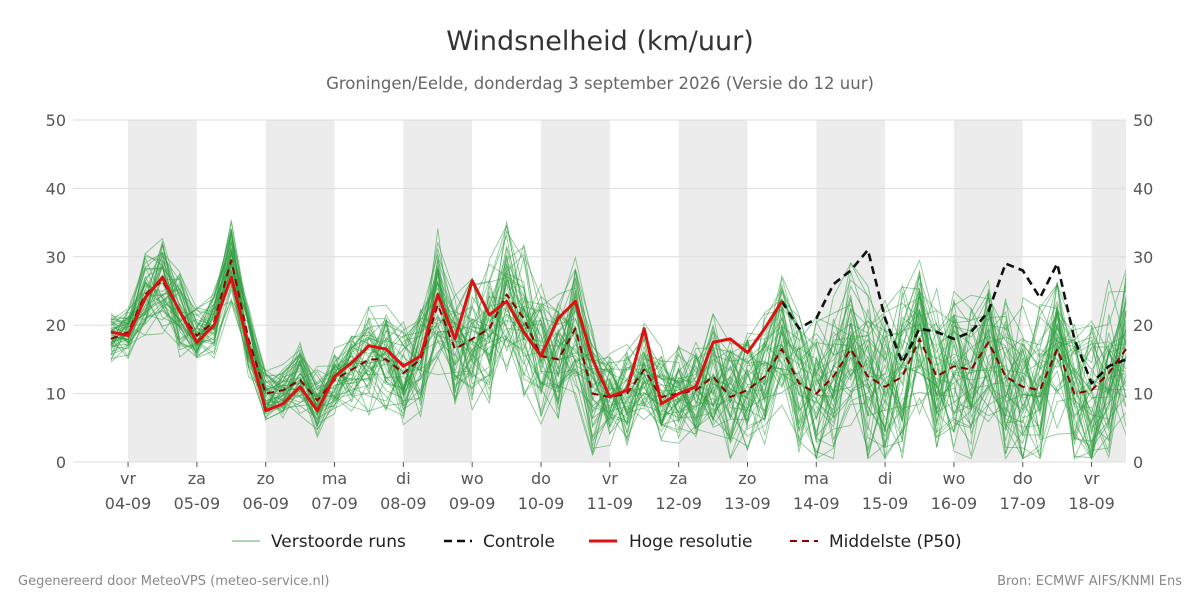 This screenshot has width=1200, height=600. What do you see at coordinates (541, 503) in the screenshot?
I see `x-tick-date-6: 10-09` at bounding box center [541, 503].